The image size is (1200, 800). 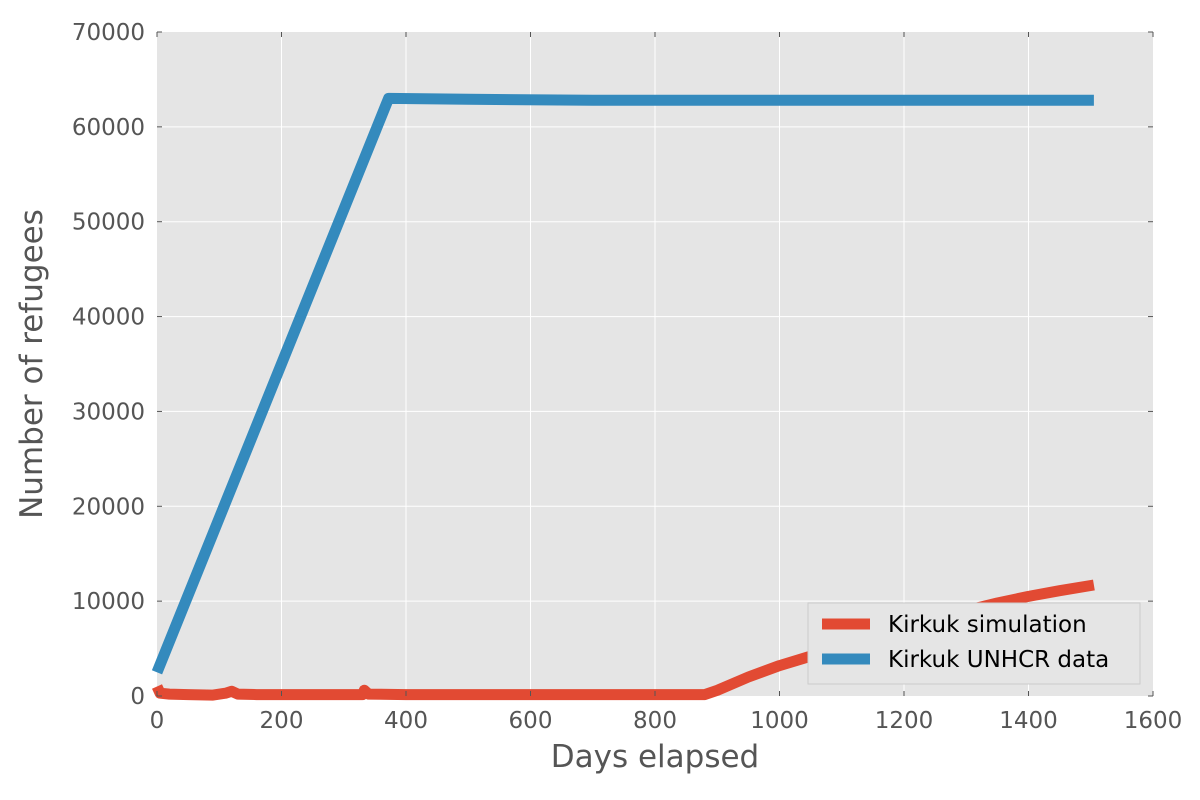 I want to click on y-tick-label: 50000, so click(x=108, y=223).